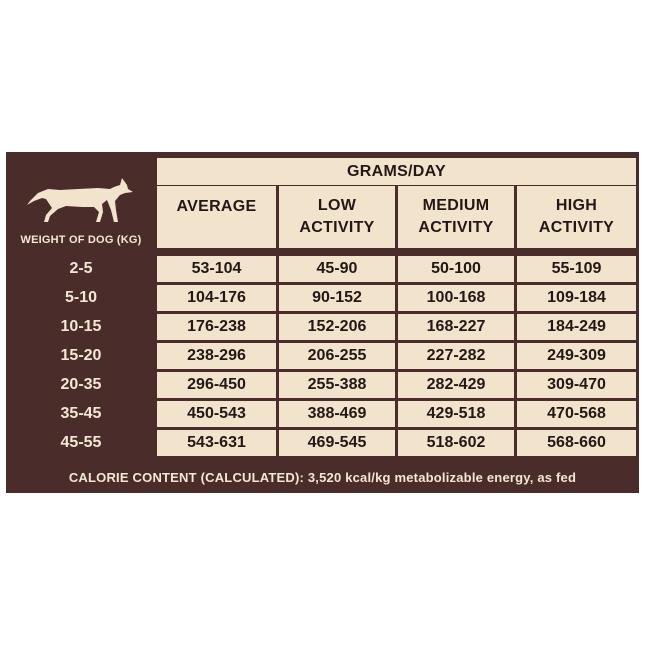 This screenshot has width=645, height=645. I want to click on table-cell-high-activity: 470-568, so click(576, 414).